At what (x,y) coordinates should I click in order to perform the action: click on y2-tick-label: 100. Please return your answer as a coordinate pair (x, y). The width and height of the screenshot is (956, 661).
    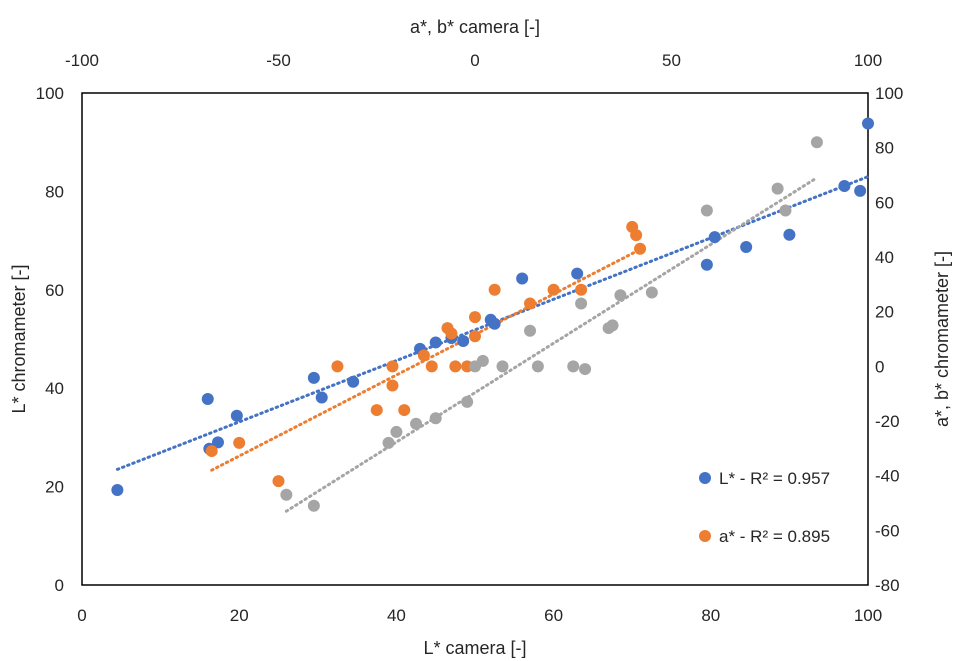
    Looking at the image, I should click on (889, 93).